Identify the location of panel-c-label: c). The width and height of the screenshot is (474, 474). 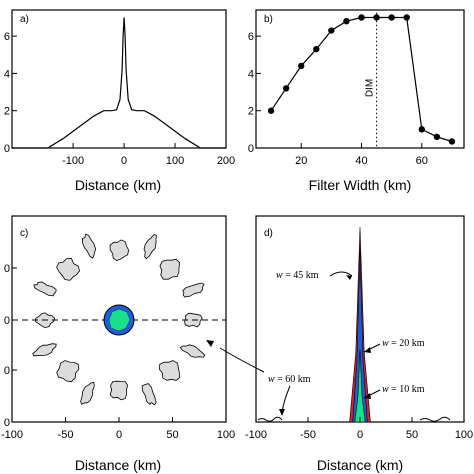
(24, 233).